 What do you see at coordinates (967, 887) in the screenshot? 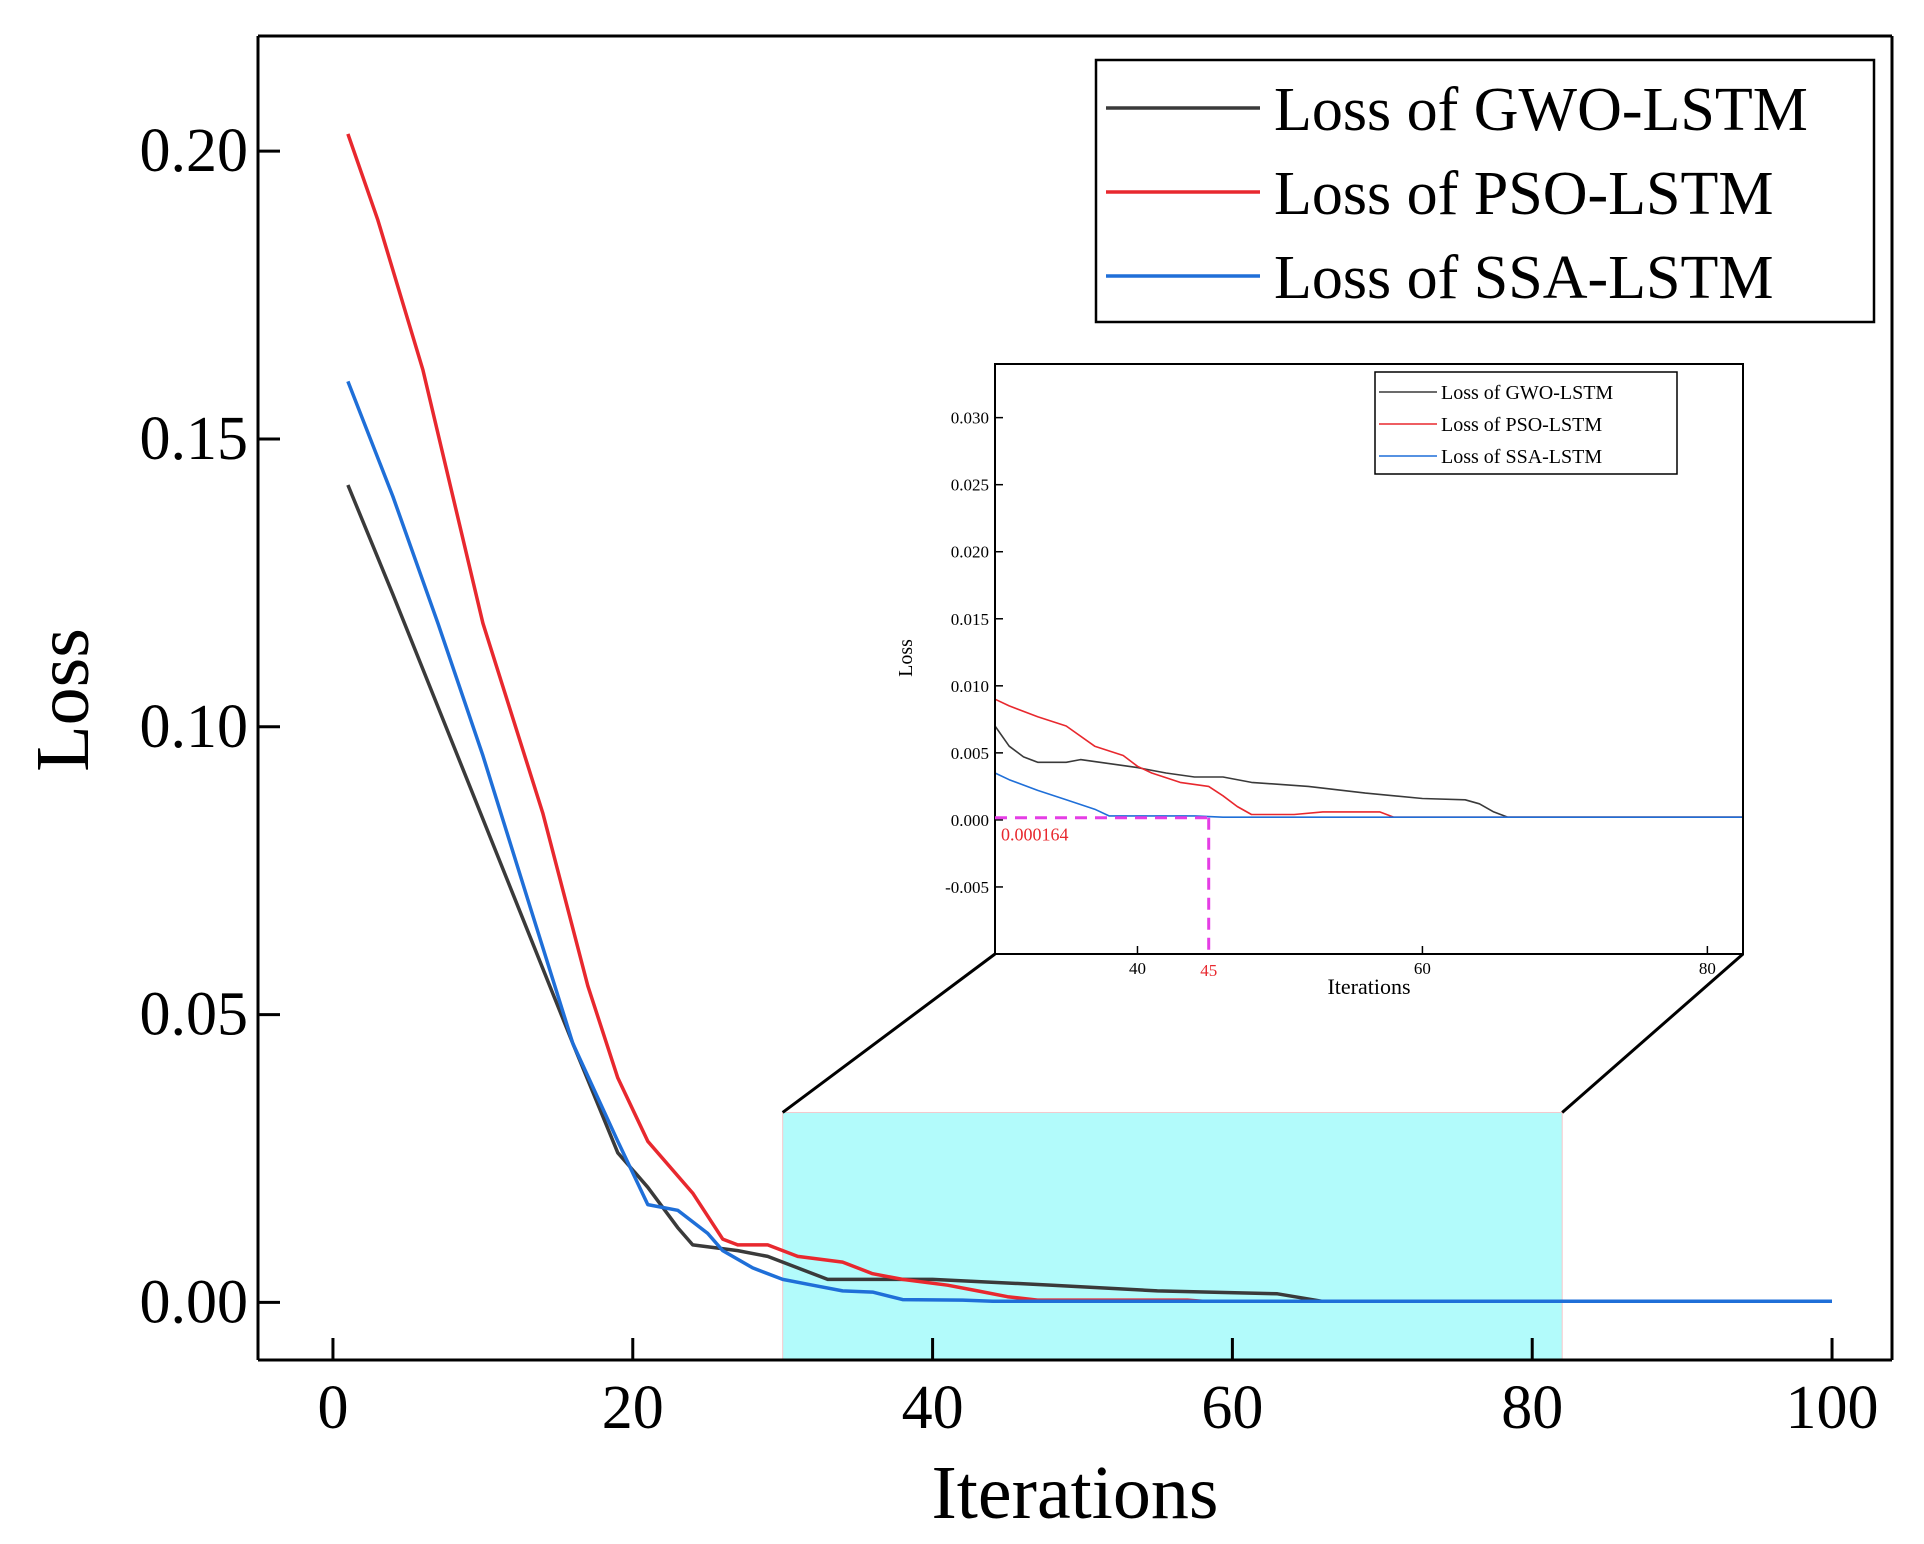
I see `inset-y-tick-label: -0.005` at bounding box center [967, 887].